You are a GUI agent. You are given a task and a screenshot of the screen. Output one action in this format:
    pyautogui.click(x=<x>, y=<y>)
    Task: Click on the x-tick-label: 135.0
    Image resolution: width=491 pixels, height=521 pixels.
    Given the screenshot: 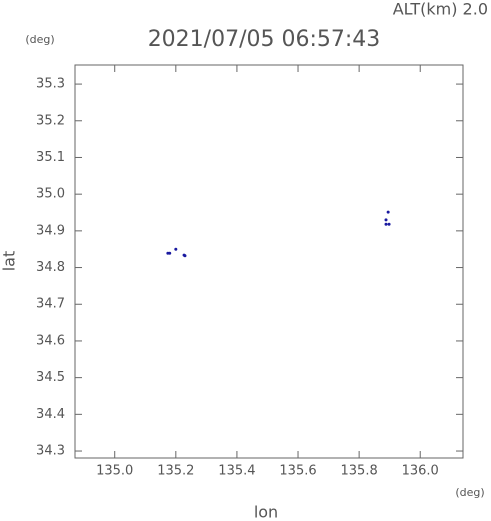 What is the action you would take?
    pyautogui.click(x=114, y=471)
    